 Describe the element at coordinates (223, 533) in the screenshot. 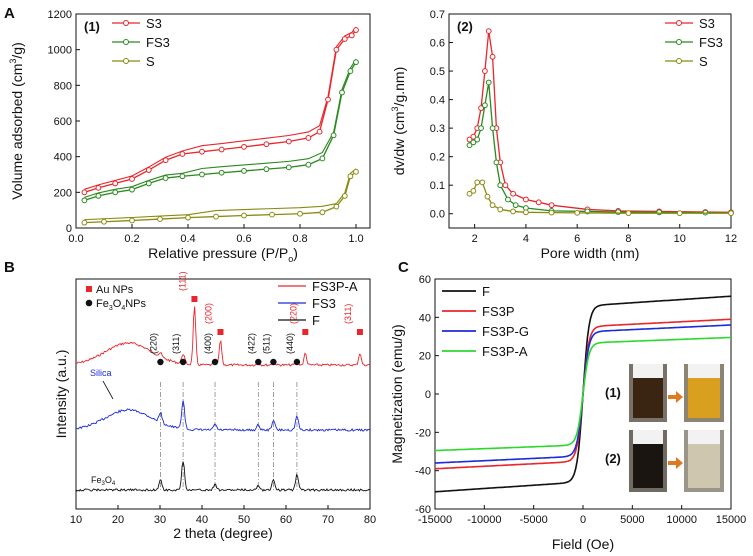

I see `x-axis-label-b: 2 theta (degree)` at that location.